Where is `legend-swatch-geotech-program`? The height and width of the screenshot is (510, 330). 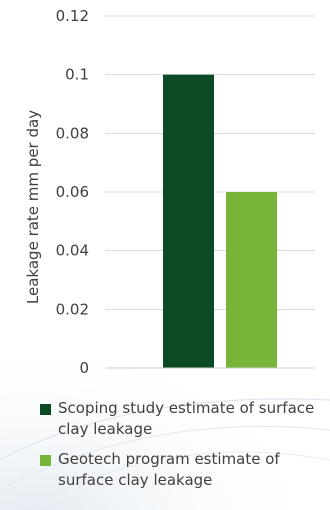 legend-swatch-geotech-program is located at coordinates (45, 460).